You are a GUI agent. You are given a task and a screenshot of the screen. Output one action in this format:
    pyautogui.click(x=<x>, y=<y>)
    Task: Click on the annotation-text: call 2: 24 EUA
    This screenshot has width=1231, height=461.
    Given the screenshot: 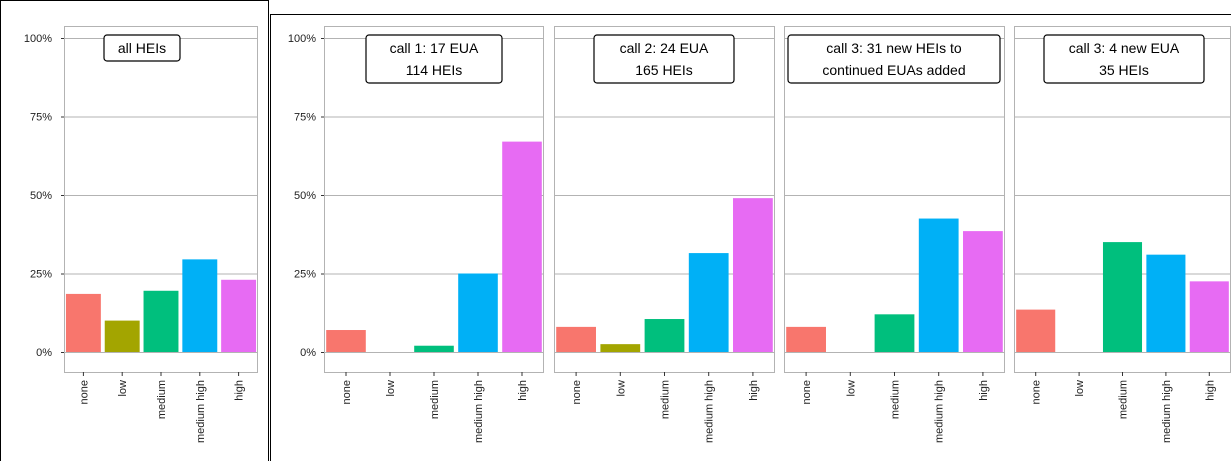 What is the action you would take?
    pyautogui.click(x=664, y=48)
    